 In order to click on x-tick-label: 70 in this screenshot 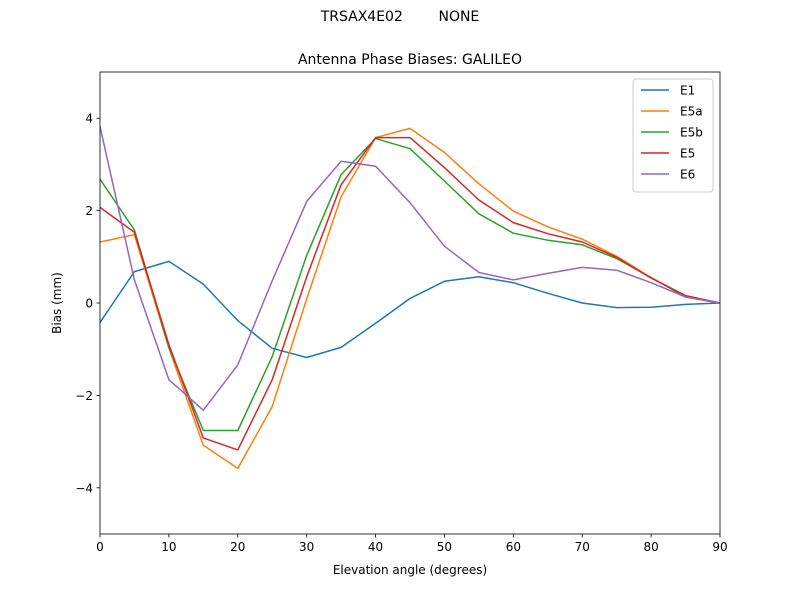, I will do `click(582, 547)`.